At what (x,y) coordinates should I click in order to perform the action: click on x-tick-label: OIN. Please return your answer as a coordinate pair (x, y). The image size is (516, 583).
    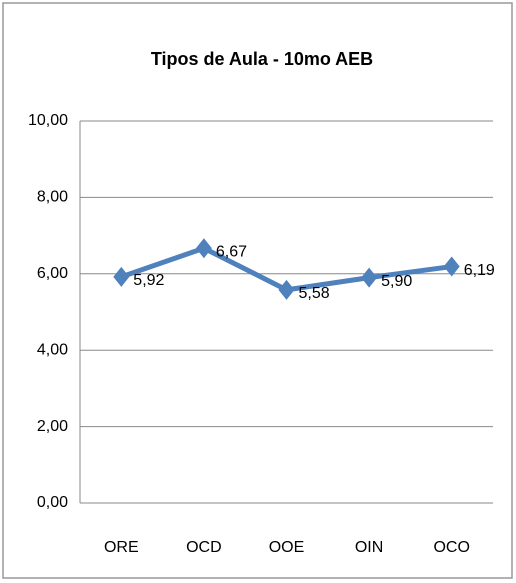
    Looking at the image, I should click on (369, 547).